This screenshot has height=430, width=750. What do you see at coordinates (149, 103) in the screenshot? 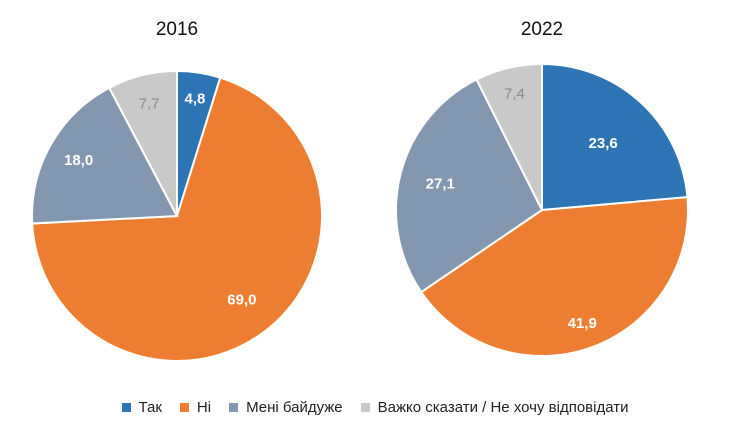
I see `data-label-2016-hard-to-say: 7,7` at bounding box center [149, 103].